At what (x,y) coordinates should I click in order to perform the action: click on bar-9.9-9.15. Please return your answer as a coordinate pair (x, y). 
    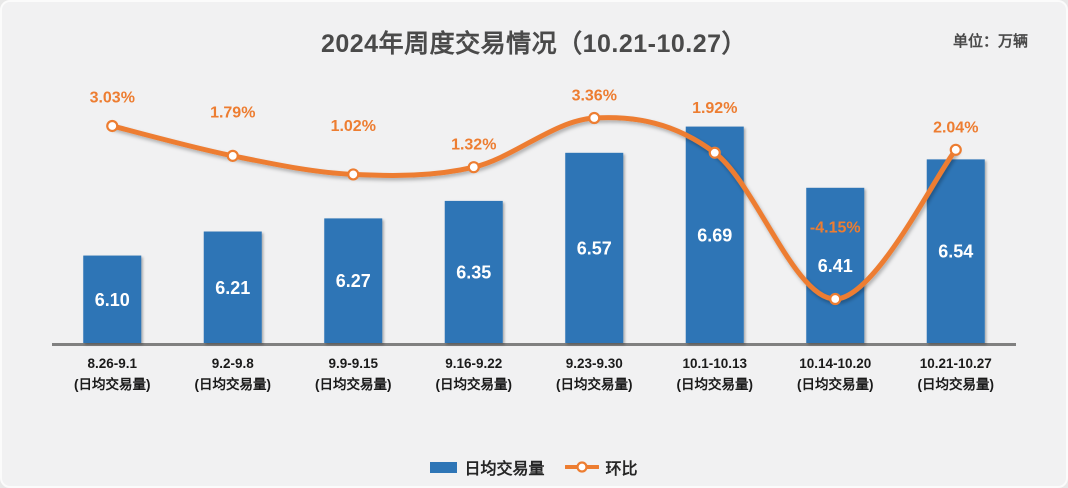
    Looking at the image, I should click on (353, 280).